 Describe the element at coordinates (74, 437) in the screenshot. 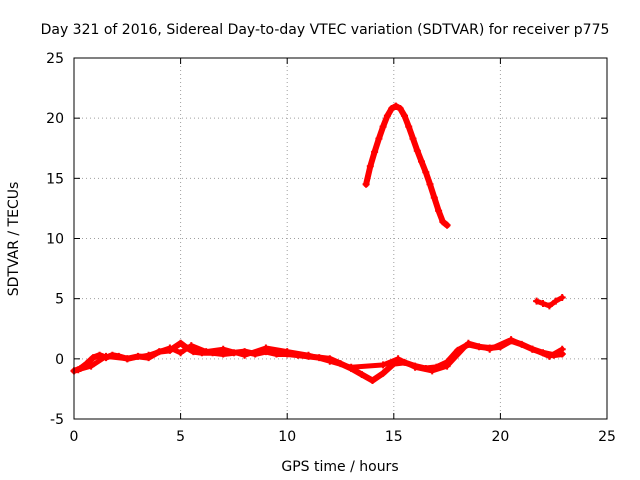

I see `x-tick-label: 0` at that location.